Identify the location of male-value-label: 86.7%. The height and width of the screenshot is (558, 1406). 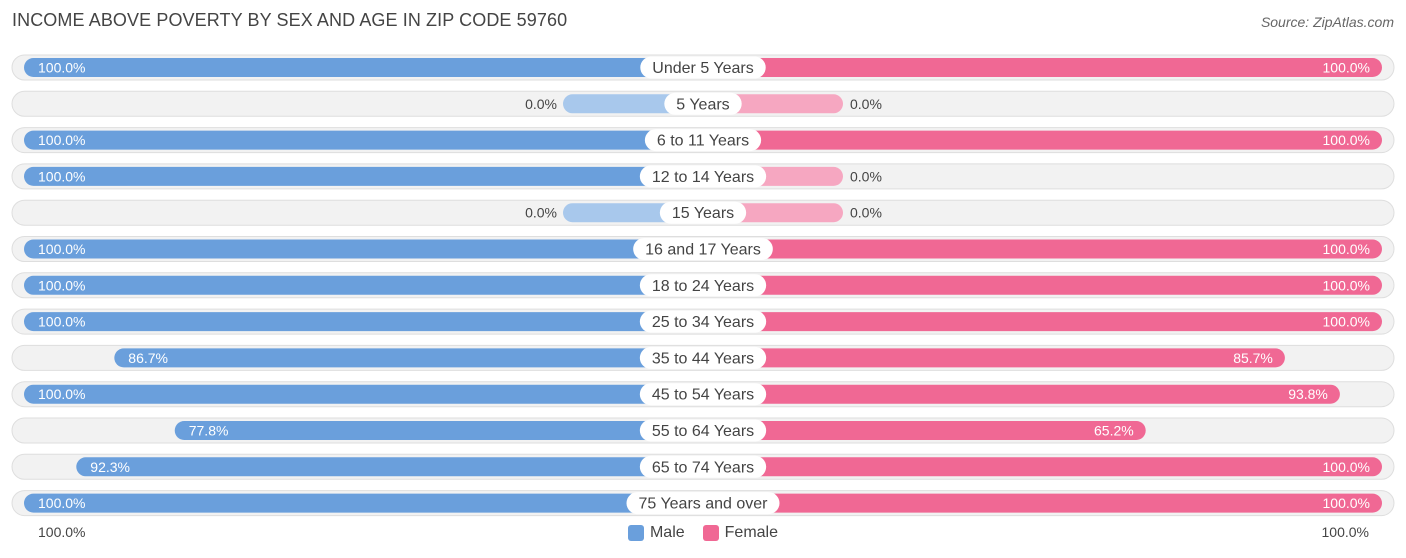
(148, 358).